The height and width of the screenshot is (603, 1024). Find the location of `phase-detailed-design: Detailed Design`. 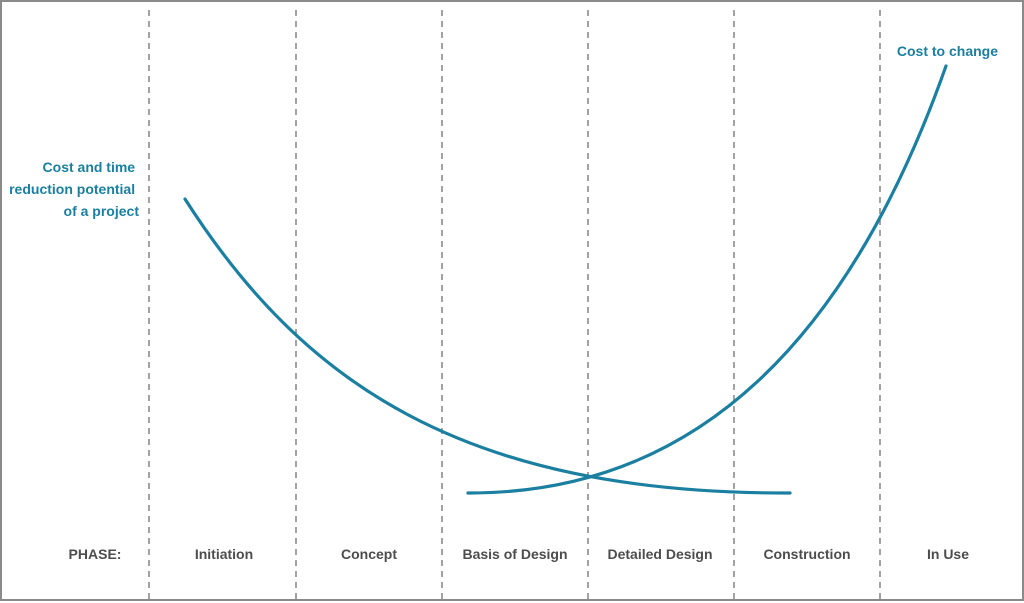

phase-detailed-design: Detailed Design is located at coordinates (659, 554).